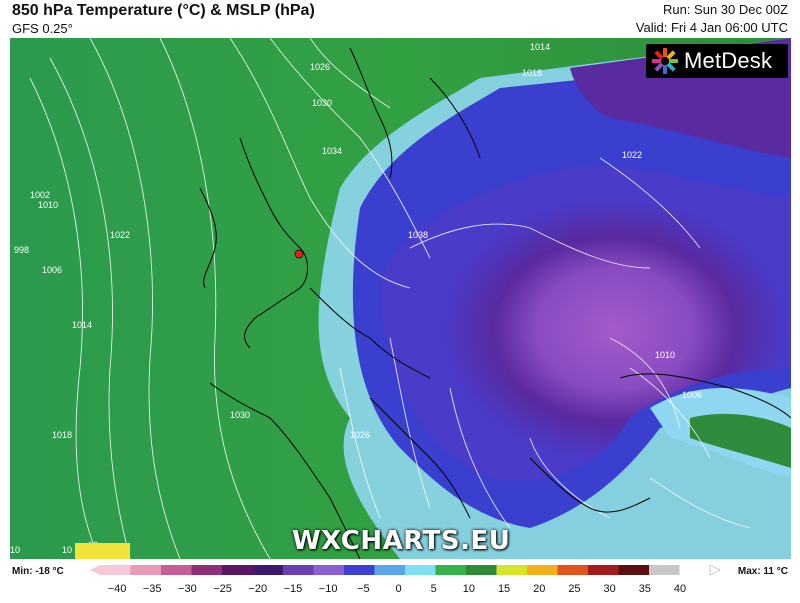 The image size is (800, 603). Describe the element at coordinates (95, 570) in the screenshot. I see `colorbar-min-arrow` at that location.